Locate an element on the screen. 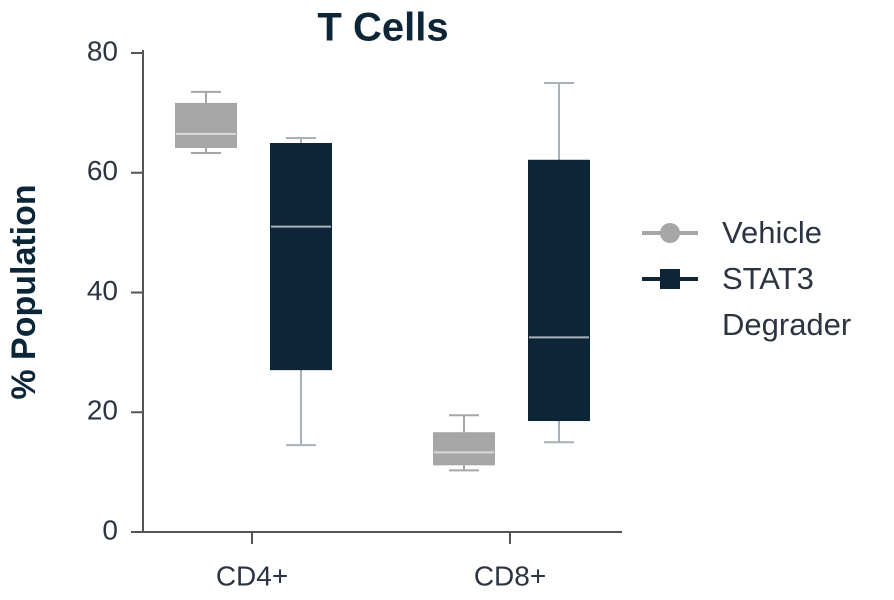 The height and width of the screenshot is (600, 894). legend-item: STAT3 Degrader is located at coordinates (767, 302).